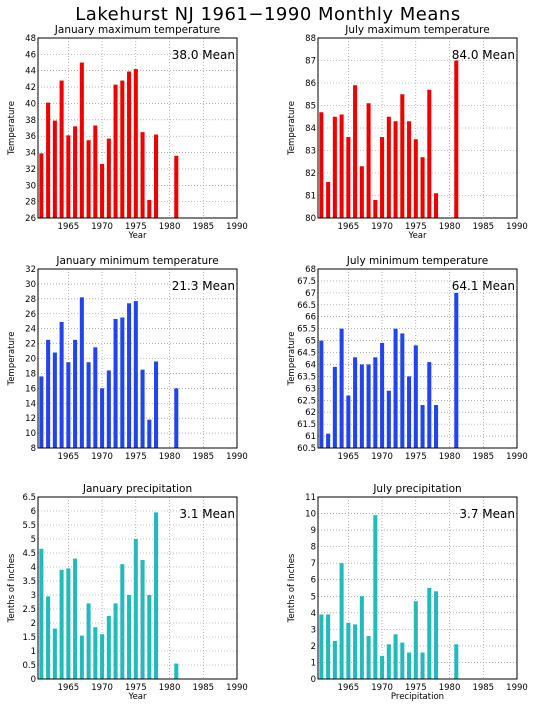 The width and height of the screenshot is (536, 711). I want to click on chart-2-xtick-label: 1970, so click(382, 227).